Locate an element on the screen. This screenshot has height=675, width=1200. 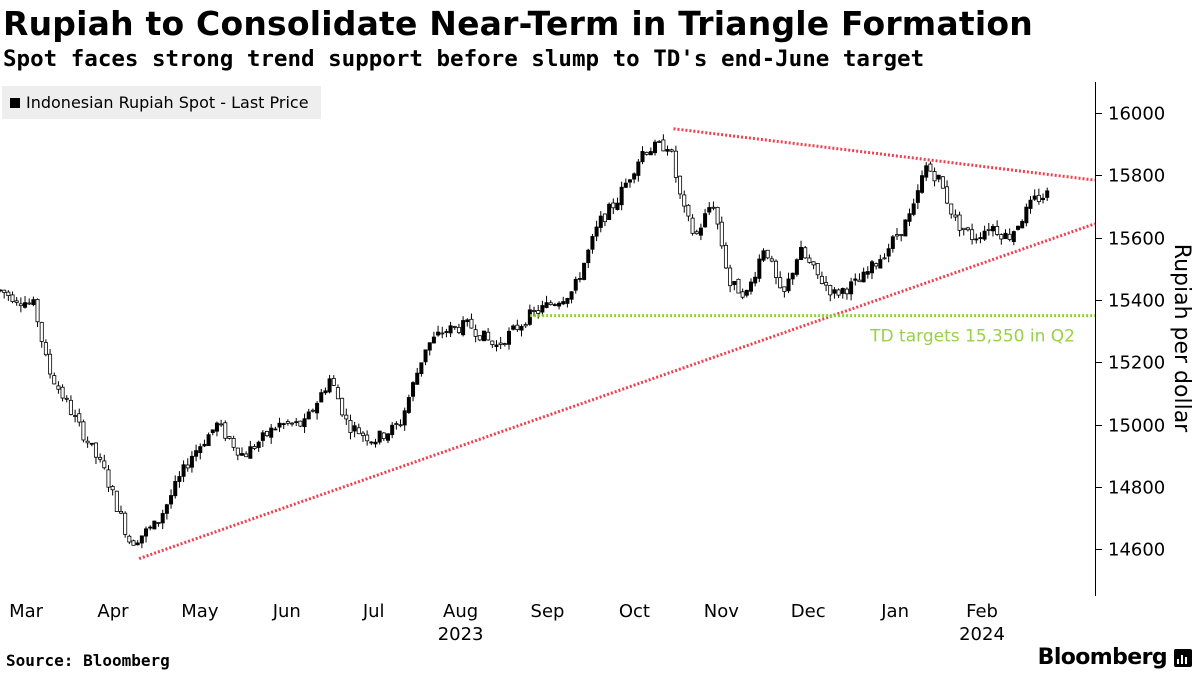
x-tick-label: Oct is located at coordinates (634, 611).